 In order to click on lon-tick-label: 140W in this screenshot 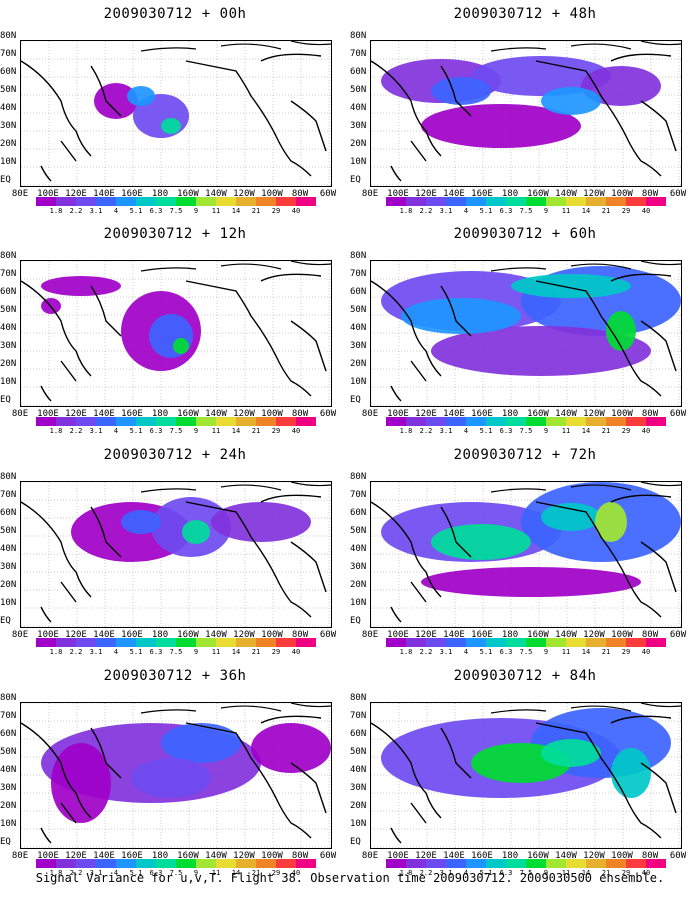, I will do `click(566, 635)`.